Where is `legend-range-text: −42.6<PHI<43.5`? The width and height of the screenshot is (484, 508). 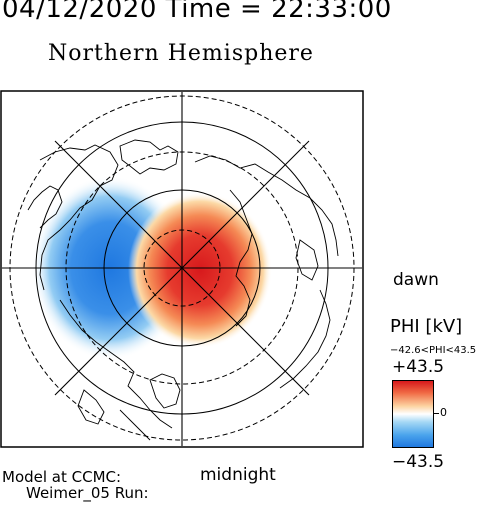
legend-range-text: −42.6<PHI<43.5 is located at coordinates (433, 350).